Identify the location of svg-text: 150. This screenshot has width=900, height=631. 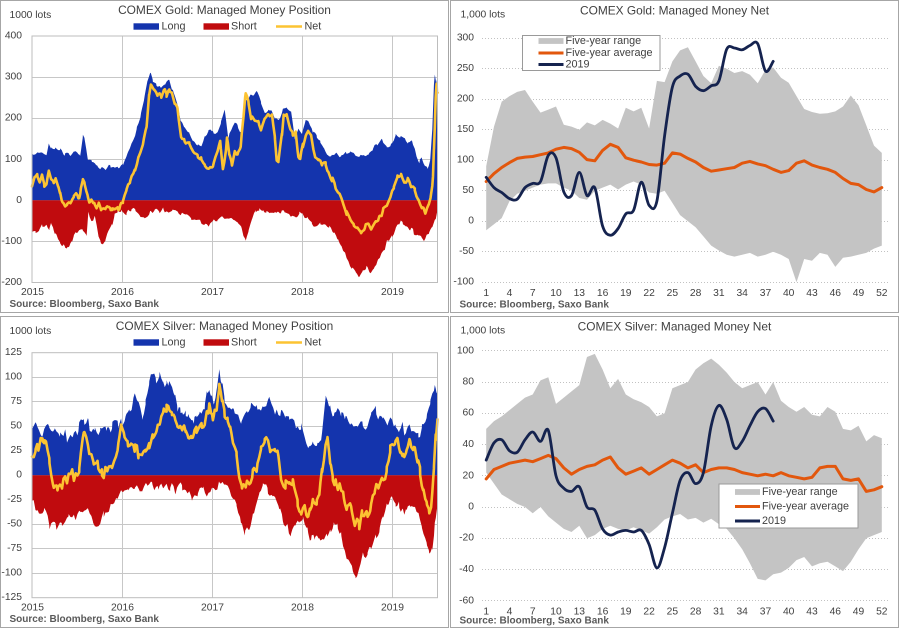
(465, 129).